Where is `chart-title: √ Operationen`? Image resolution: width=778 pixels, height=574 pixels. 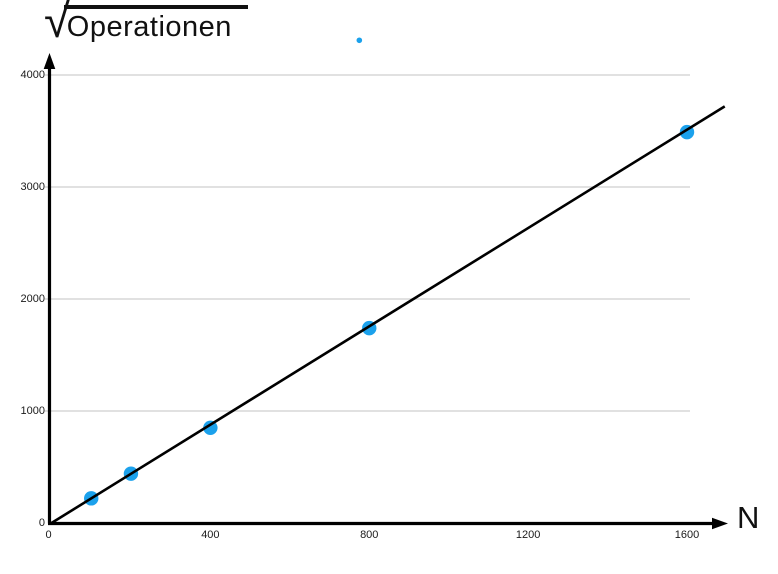
chart-title: √ Operationen is located at coordinates (146, 22).